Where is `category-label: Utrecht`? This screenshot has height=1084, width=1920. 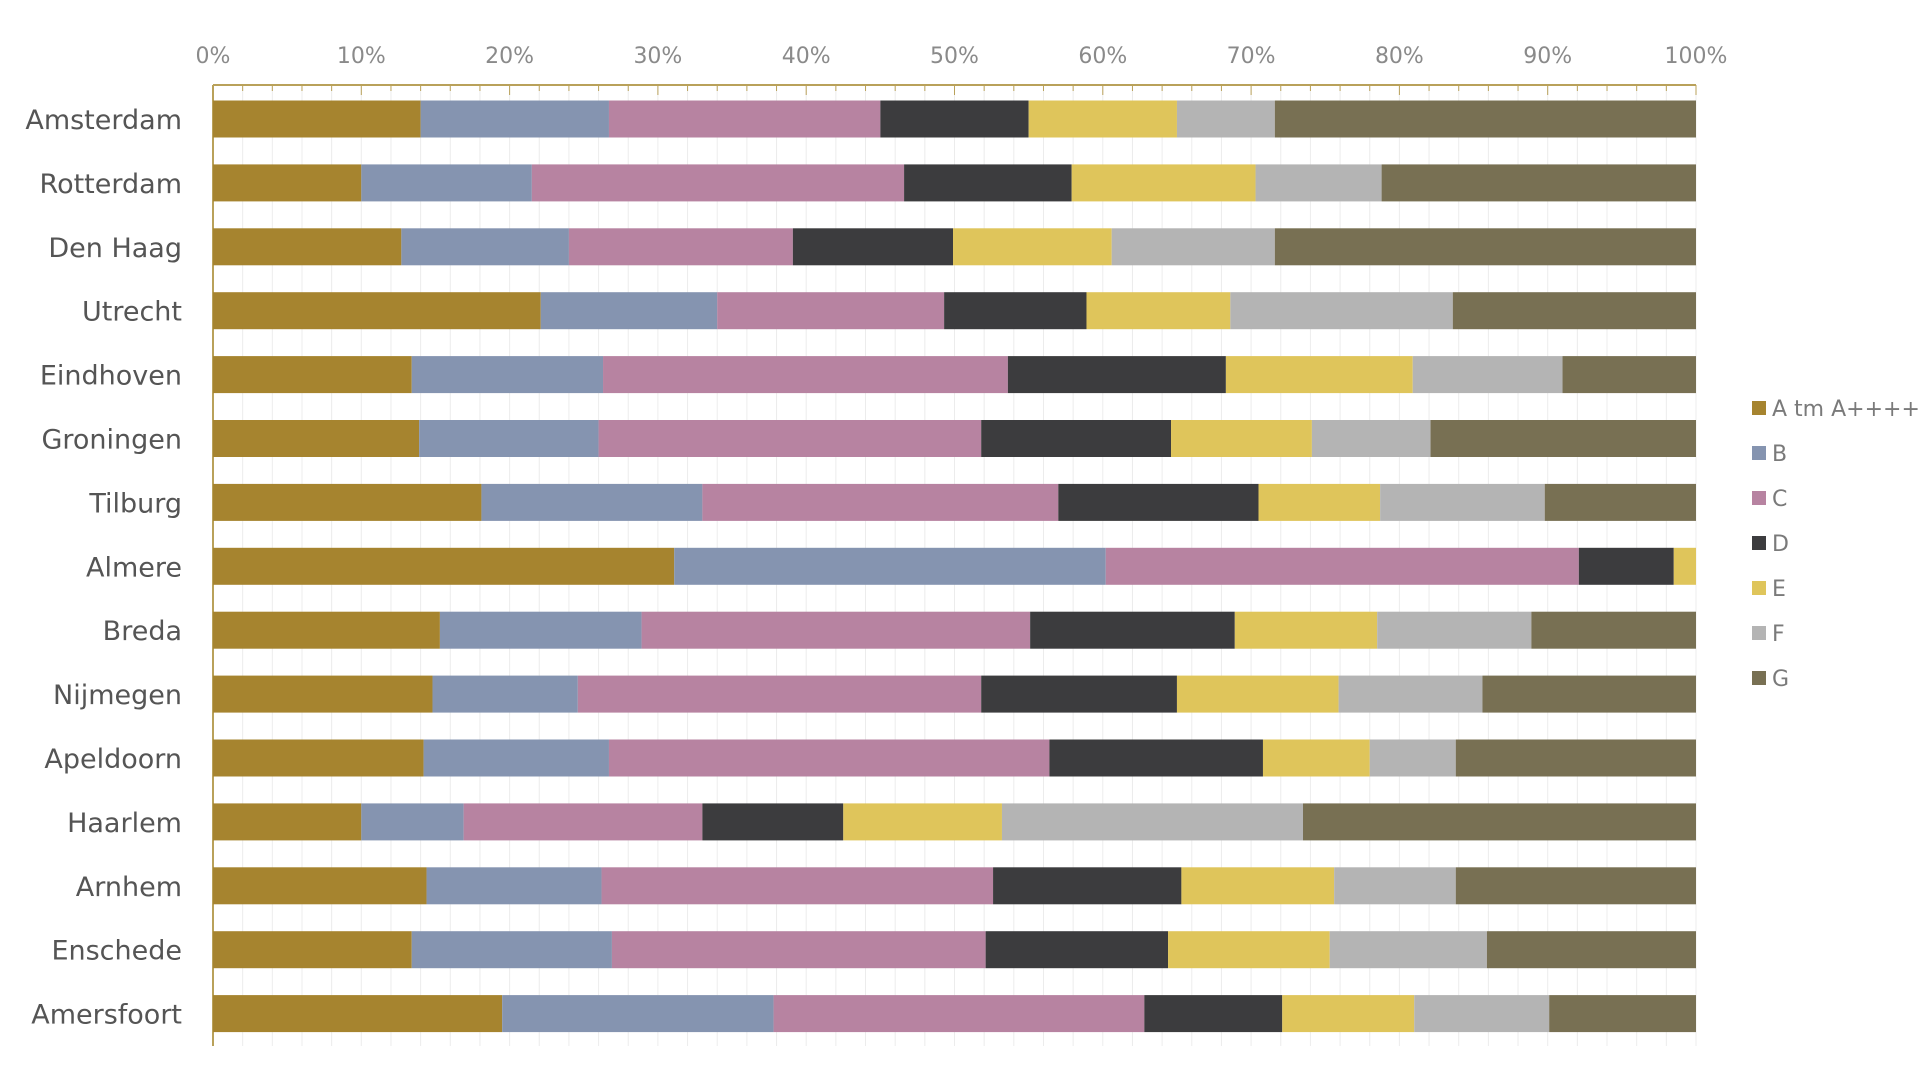
category-label: Utrecht is located at coordinates (132, 312).